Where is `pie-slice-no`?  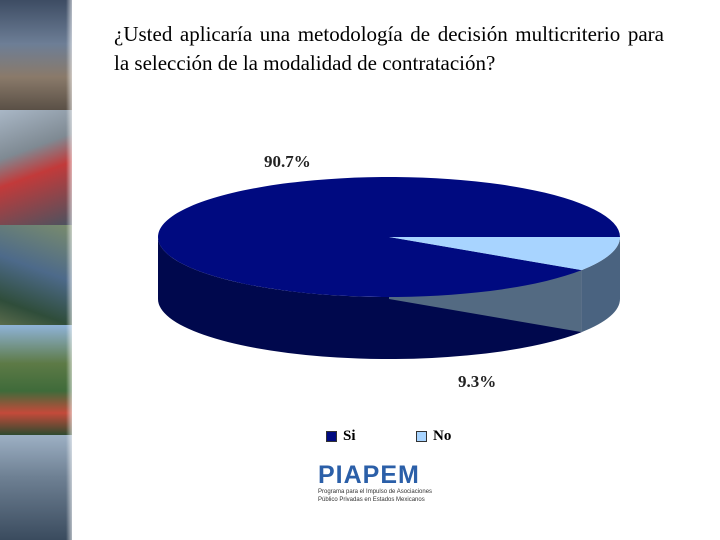 pie-slice-no is located at coordinates (504, 254).